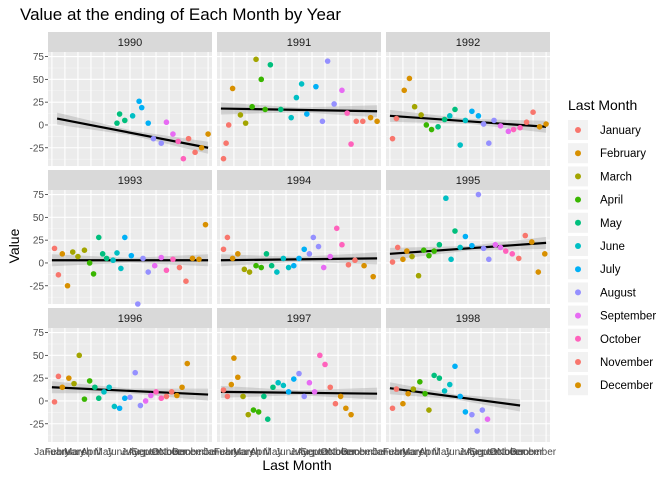 This screenshot has height=480, width=672. Describe the element at coordinates (416, 452) in the screenshot. I see `x-tick-label: March` at that location.